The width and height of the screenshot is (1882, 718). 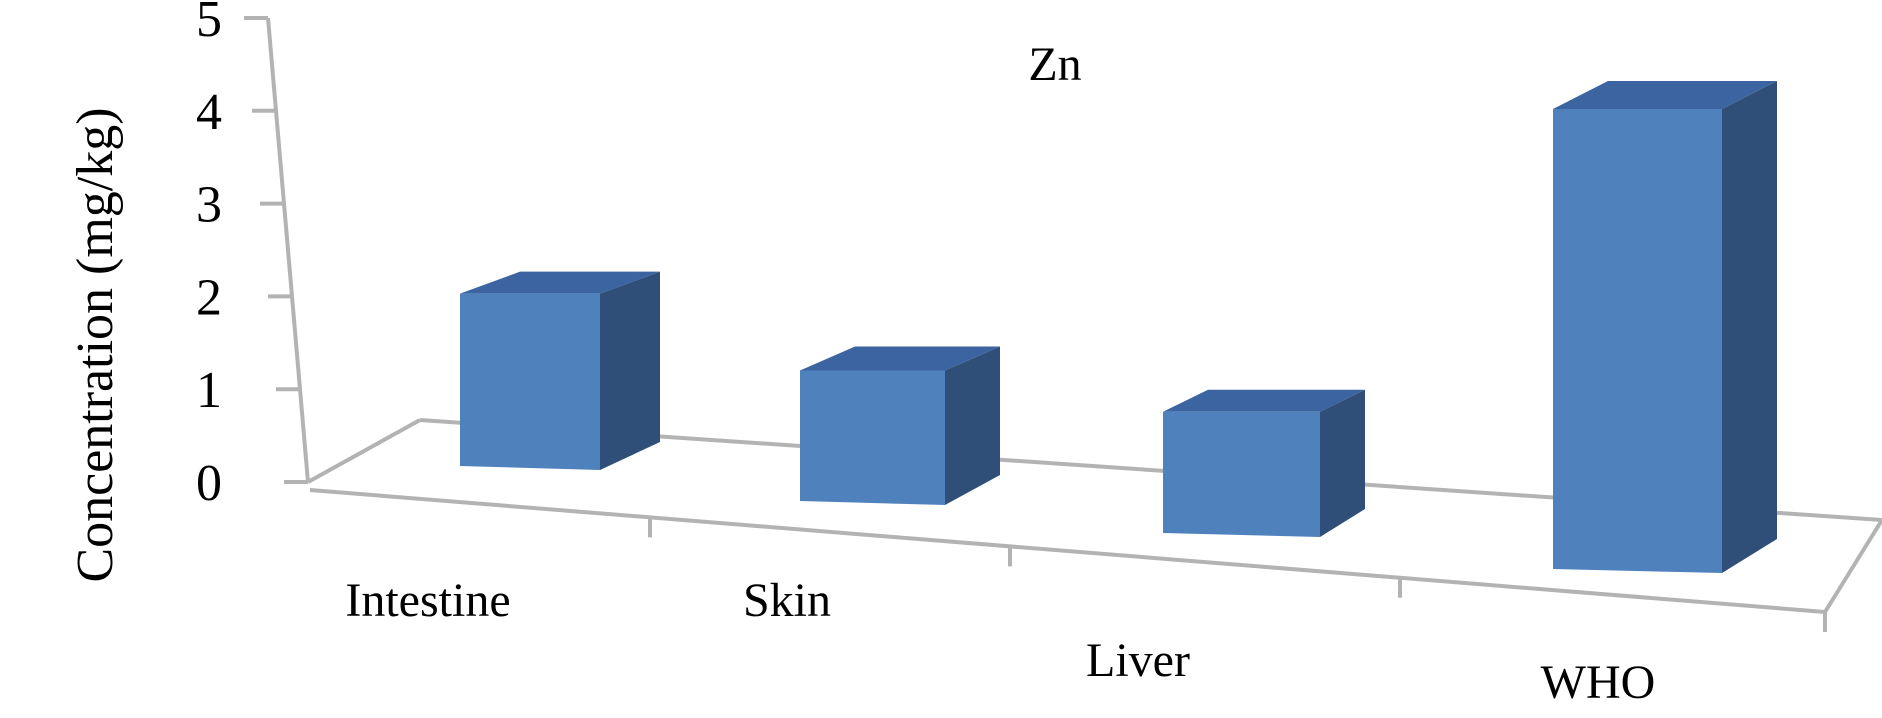 What do you see at coordinates (209, 112) in the screenshot?
I see `y-tick-label: 4` at bounding box center [209, 112].